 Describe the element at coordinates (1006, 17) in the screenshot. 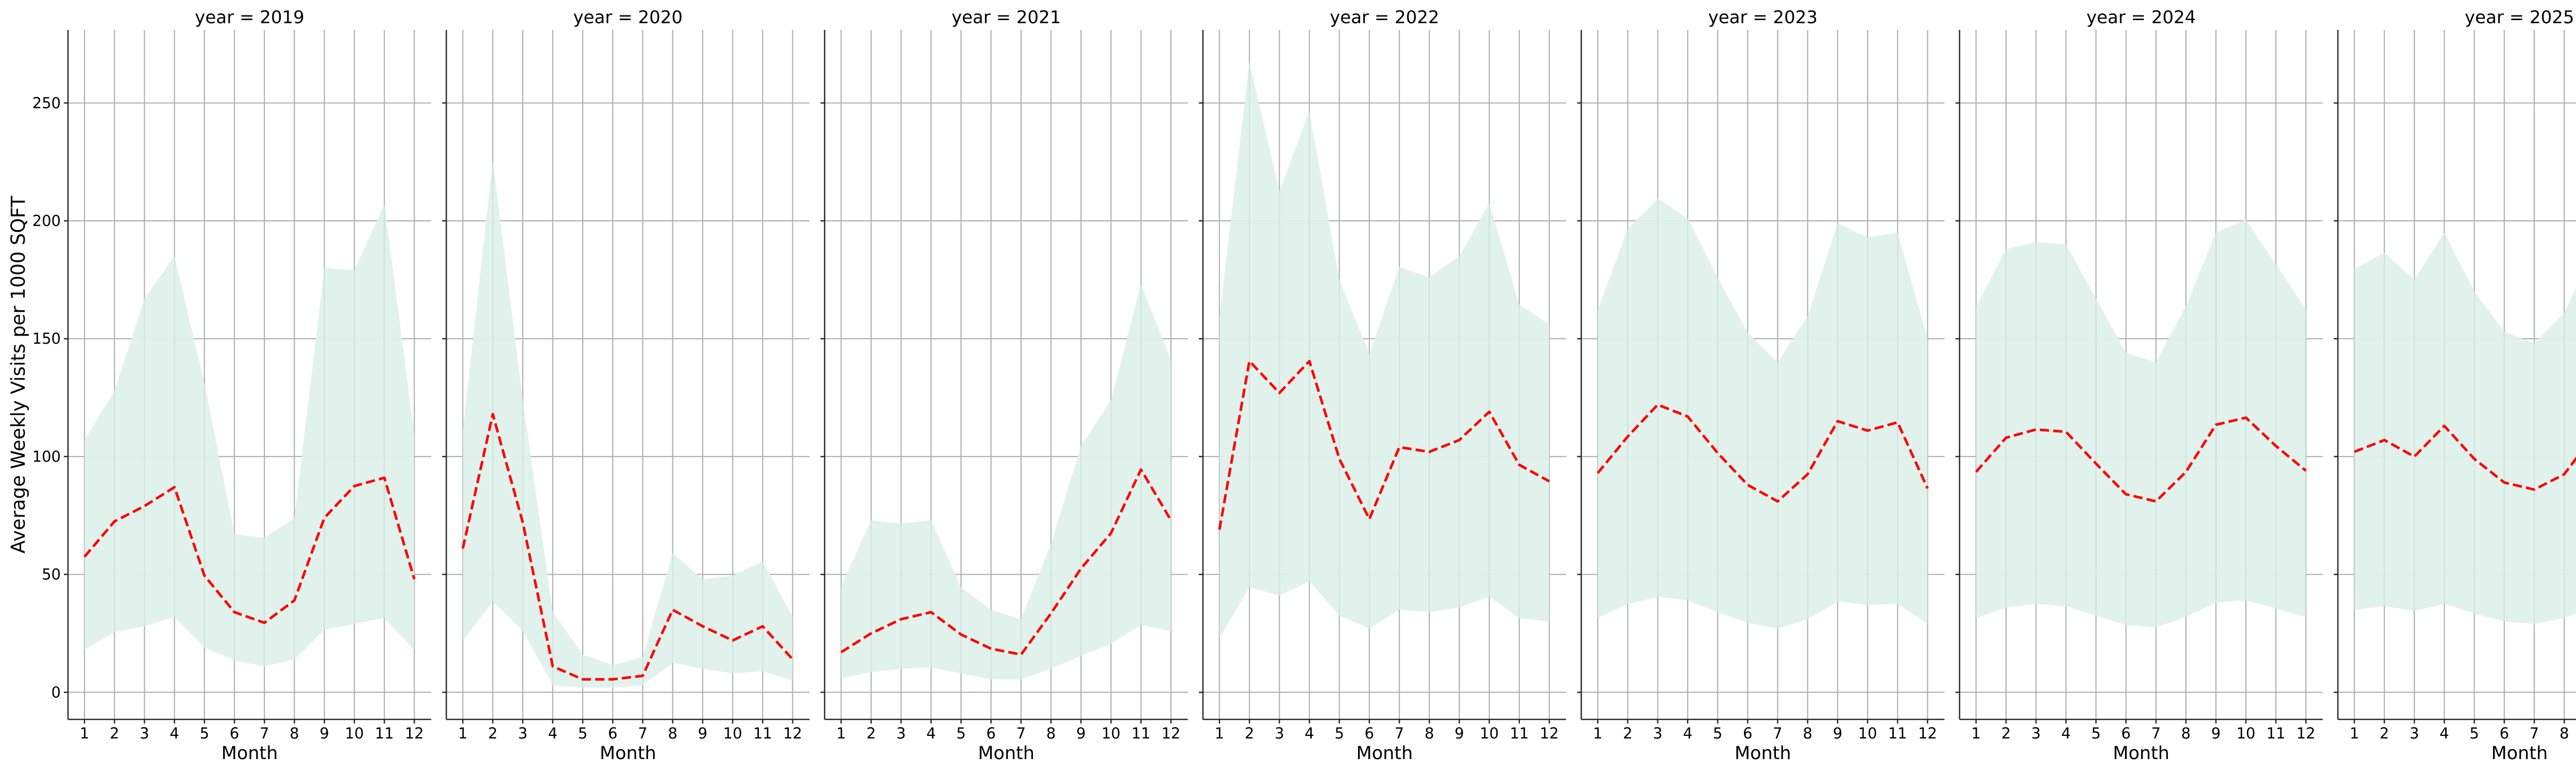

I see `panel-title: year = 2021` at that location.